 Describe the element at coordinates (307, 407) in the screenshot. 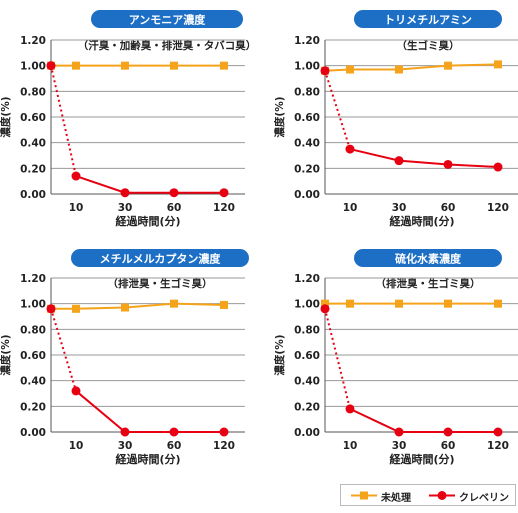

I see `chart-3-ytick-label: 0.20` at that location.